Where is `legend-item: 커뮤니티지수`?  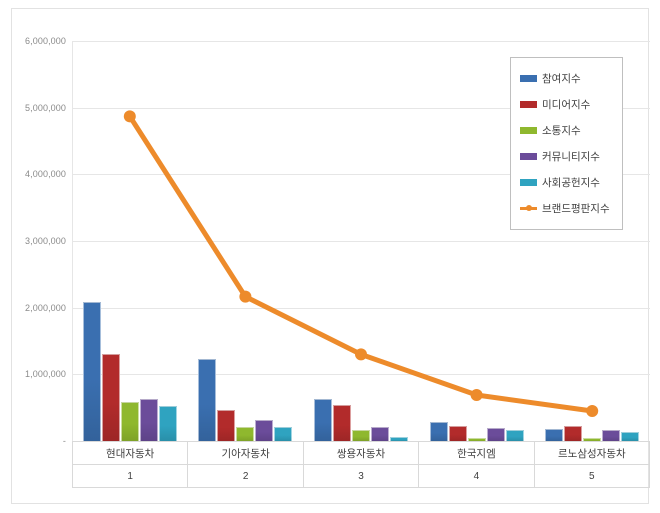 legend-item: 커뮤니티지수 is located at coordinates (566, 156).